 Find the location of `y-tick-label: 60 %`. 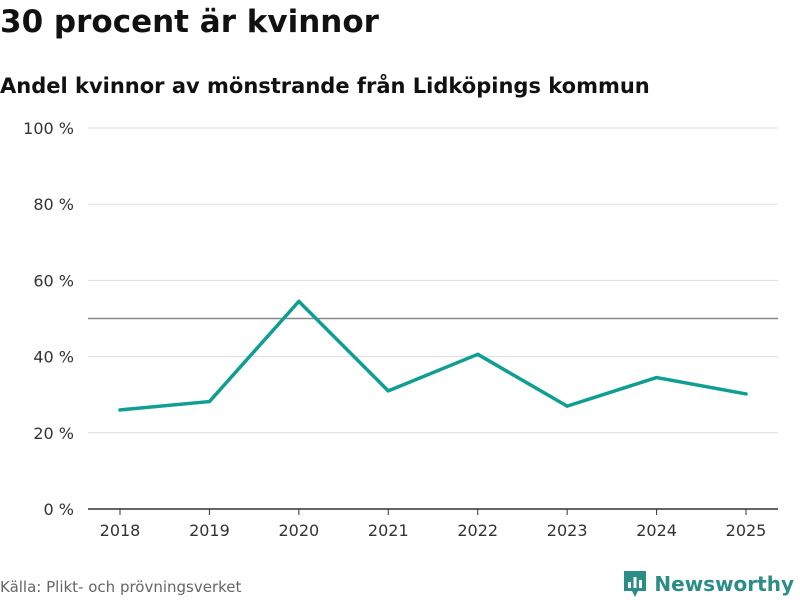

y-tick-label: 60 % is located at coordinates (53, 280).